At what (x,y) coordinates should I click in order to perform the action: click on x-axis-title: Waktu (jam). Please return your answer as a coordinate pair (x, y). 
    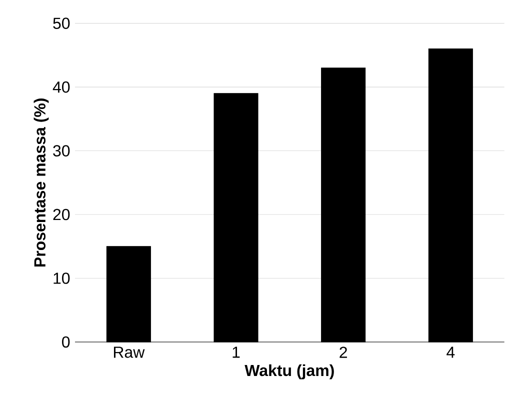
    Looking at the image, I should click on (289, 372).